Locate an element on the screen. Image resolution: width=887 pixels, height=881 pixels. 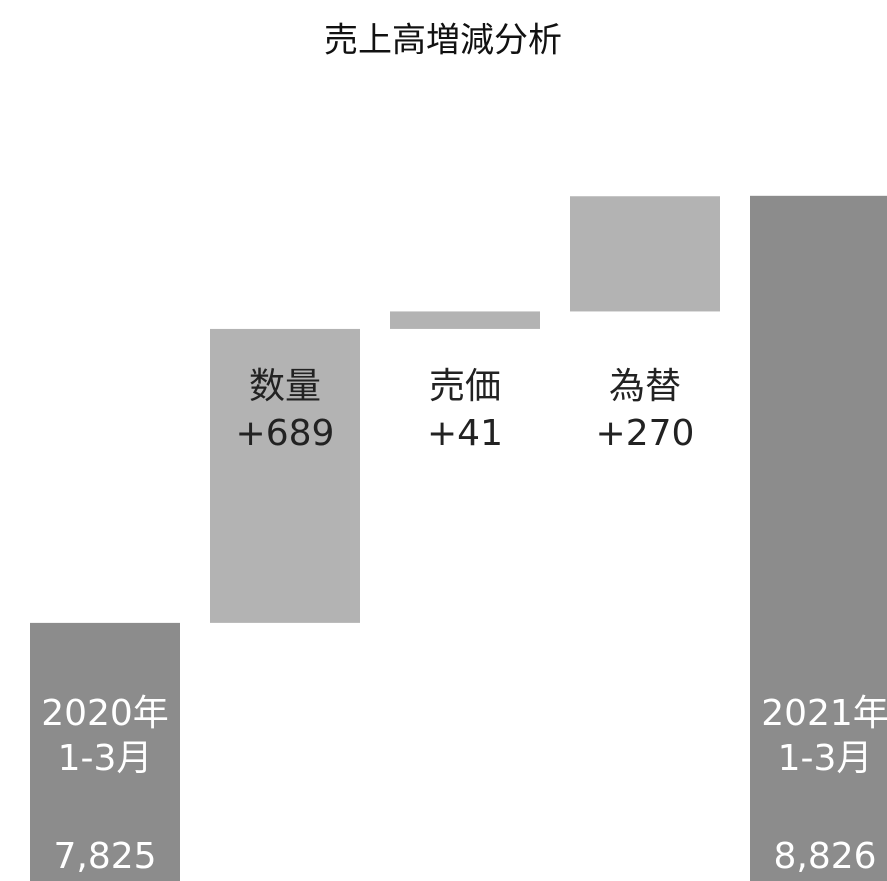
value-label: +41 is located at coordinates (465, 433).